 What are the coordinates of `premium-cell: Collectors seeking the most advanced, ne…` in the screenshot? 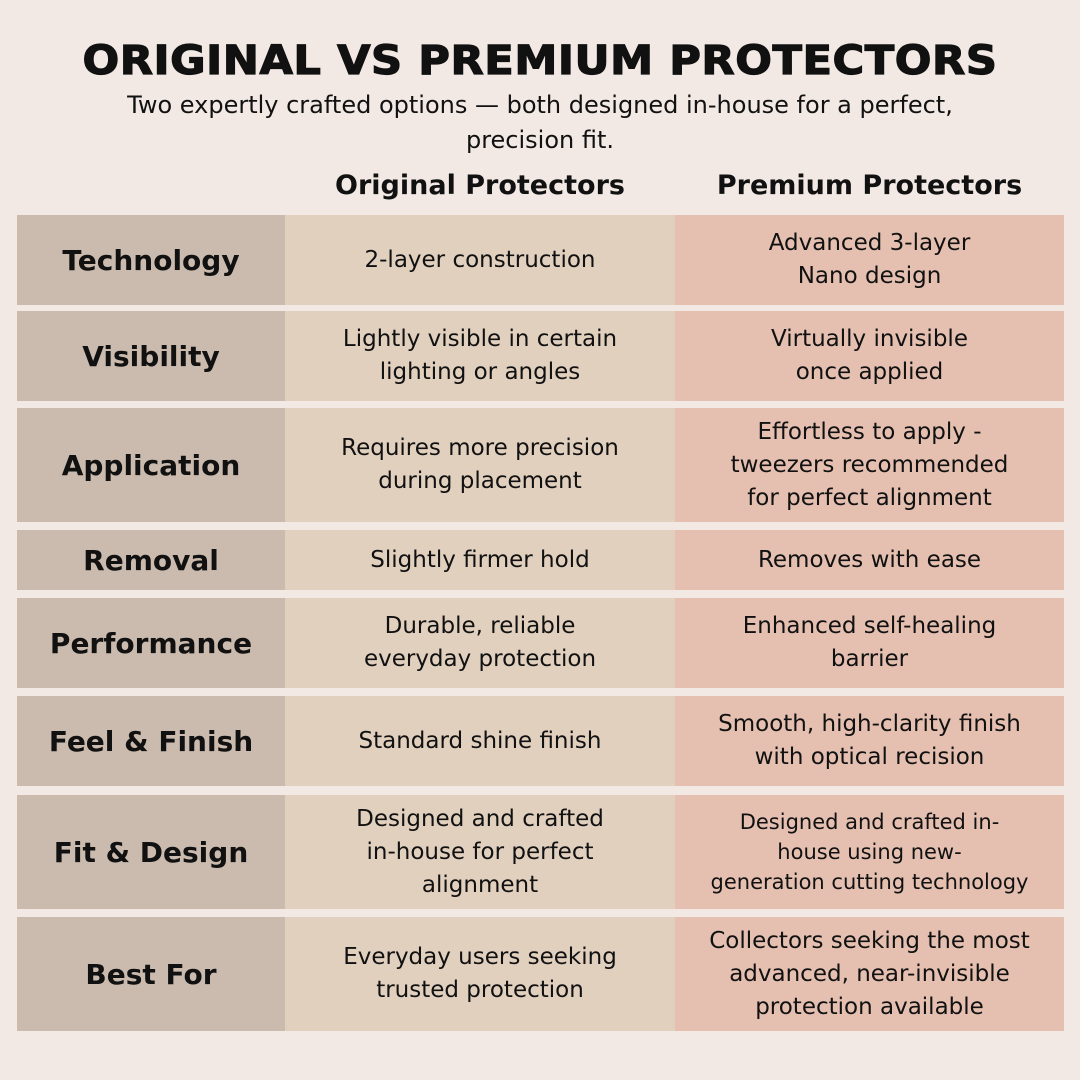 It's located at (869, 974).